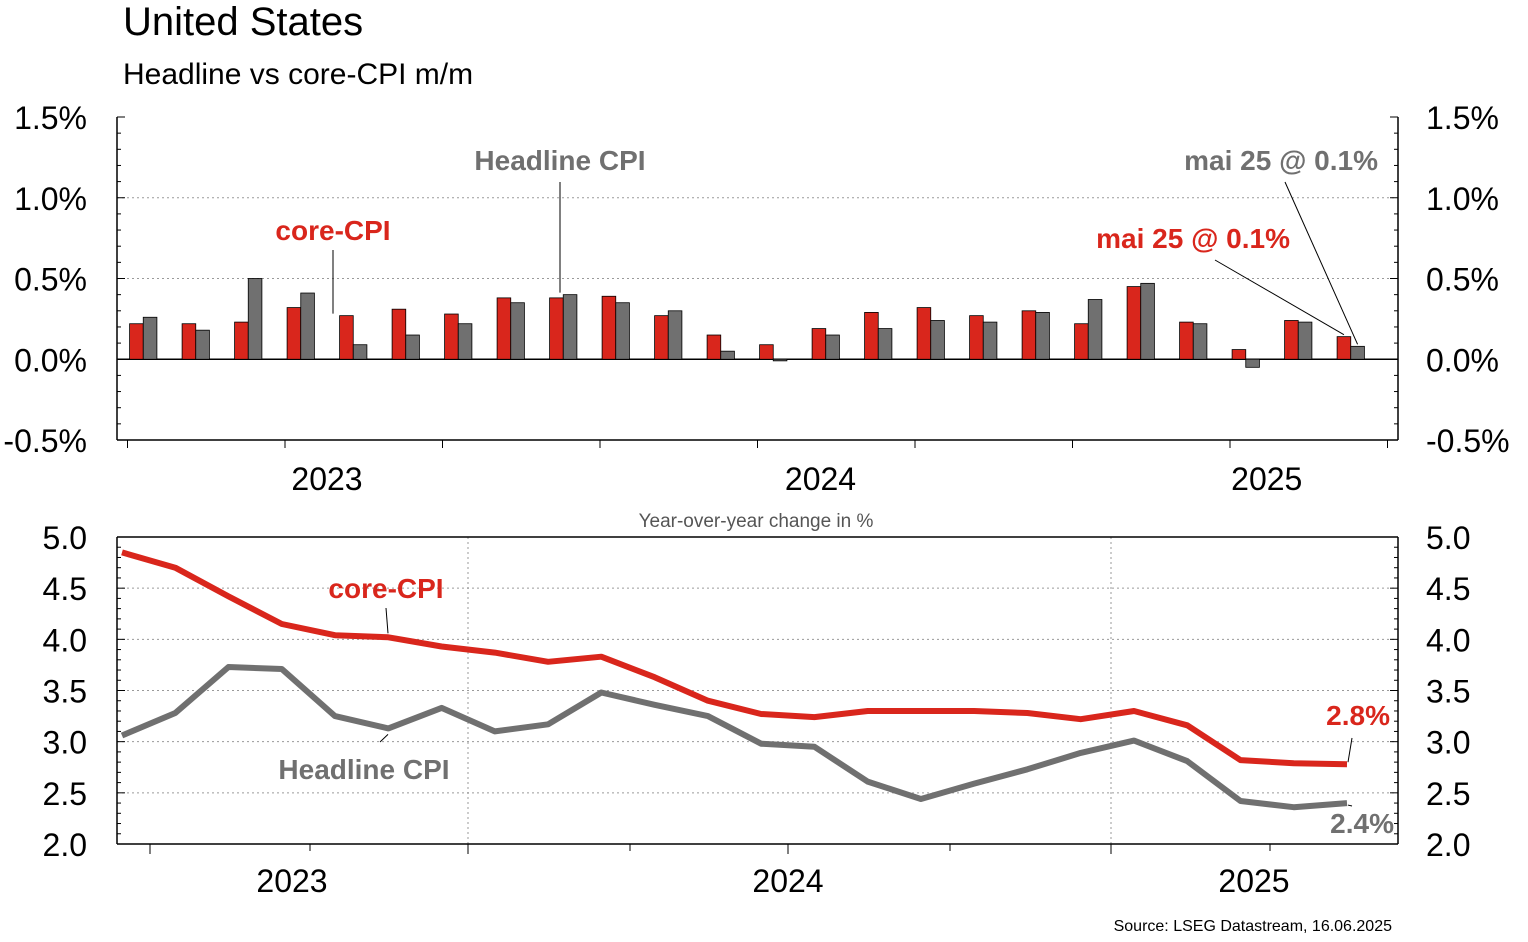  I want to click on page-subtitle: Headline vs core-CPI m/m, so click(298, 74).